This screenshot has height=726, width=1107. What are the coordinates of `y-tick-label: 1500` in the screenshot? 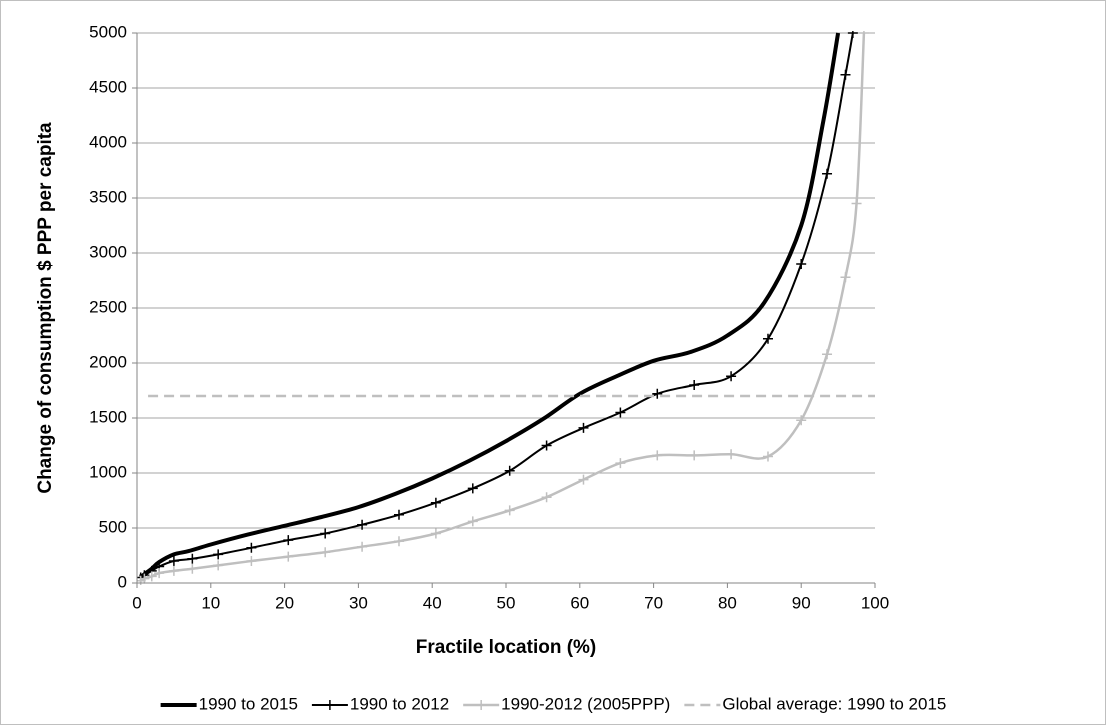 It's located at (108, 416).